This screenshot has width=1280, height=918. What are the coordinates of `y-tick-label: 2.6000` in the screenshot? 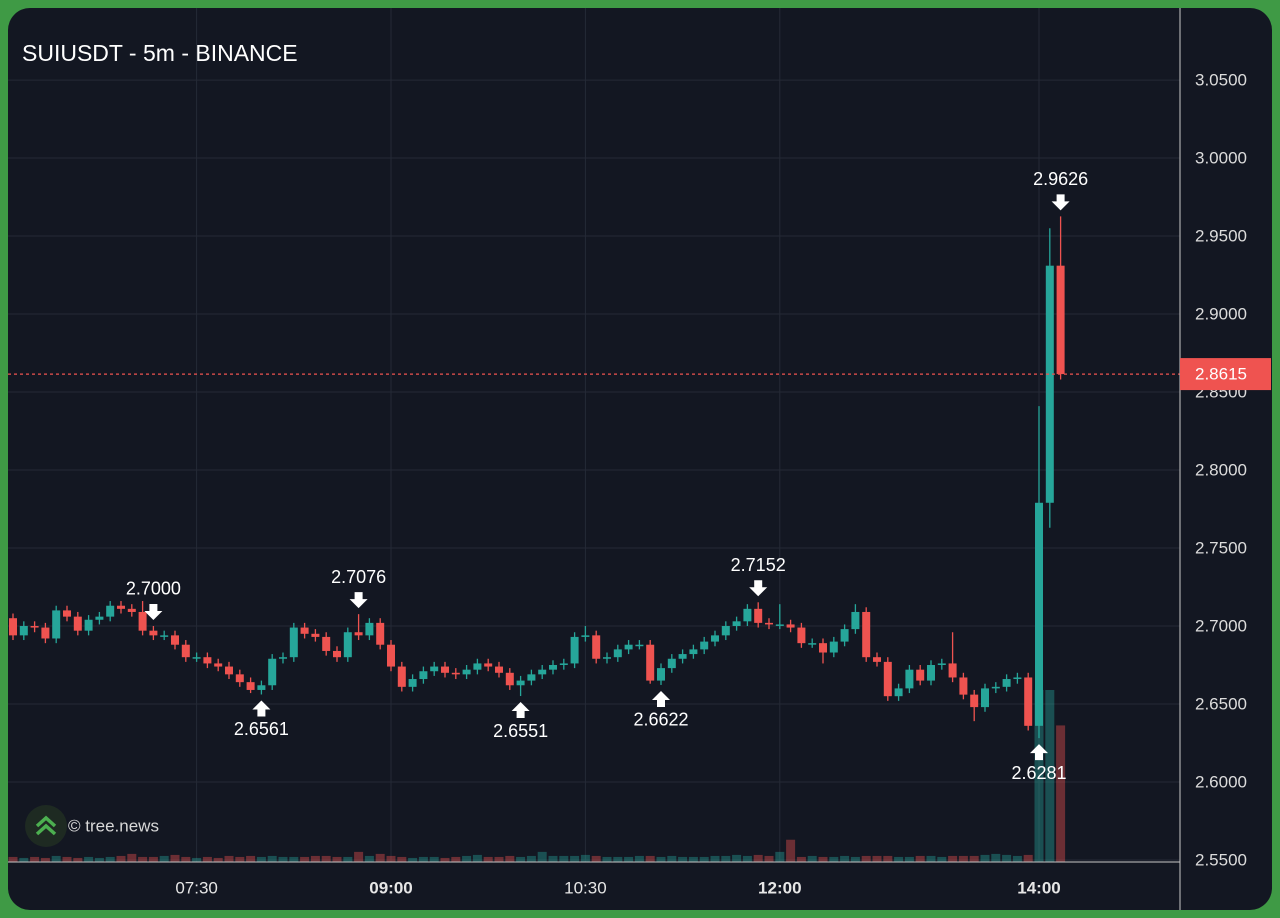 It's located at (1221, 781).